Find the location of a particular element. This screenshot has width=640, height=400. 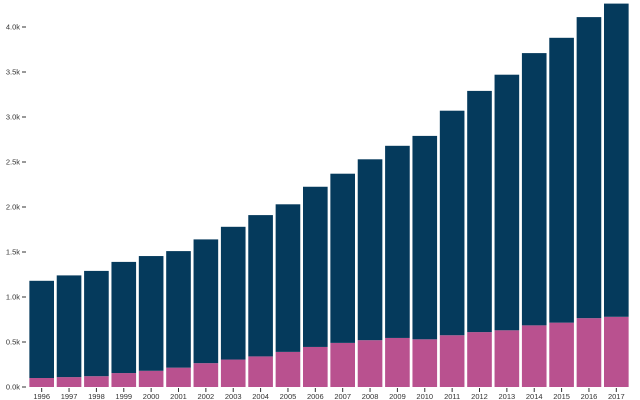

x-tick-label-2011: 2011 is located at coordinates (452, 396).